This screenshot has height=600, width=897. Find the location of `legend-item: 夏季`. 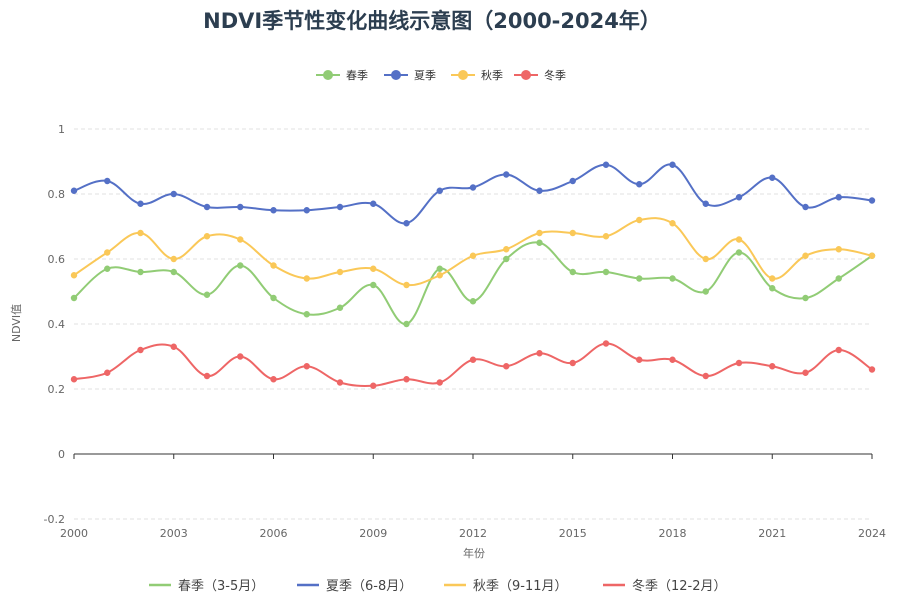

legend-item: 夏季 is located at coordinates (410, 75).